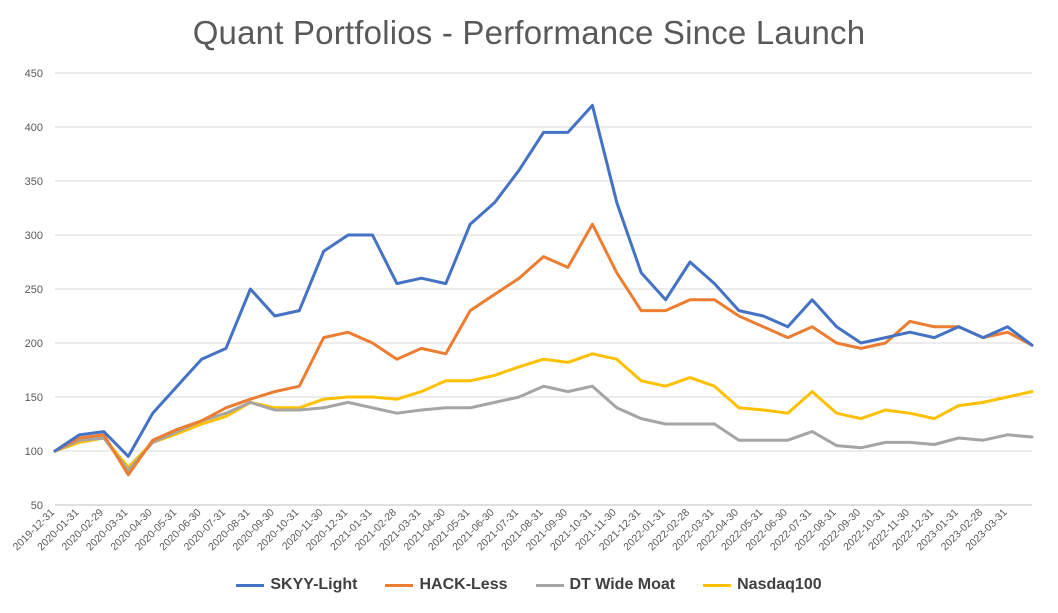  I want to click on y-tick-label: 400, so click(34, 128).